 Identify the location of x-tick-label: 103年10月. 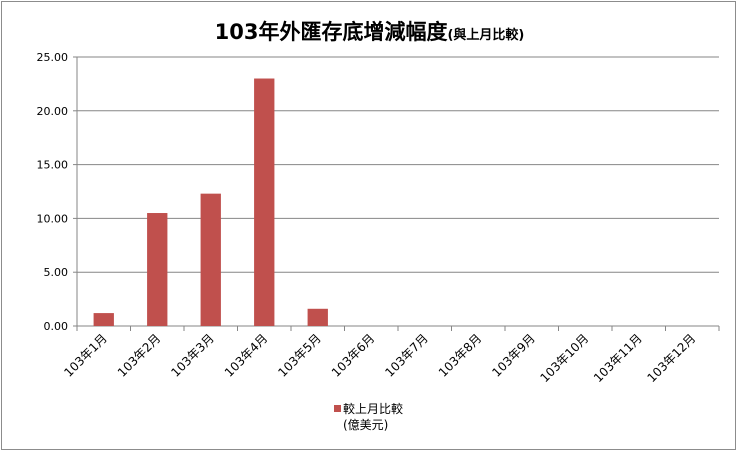
(564, 358).